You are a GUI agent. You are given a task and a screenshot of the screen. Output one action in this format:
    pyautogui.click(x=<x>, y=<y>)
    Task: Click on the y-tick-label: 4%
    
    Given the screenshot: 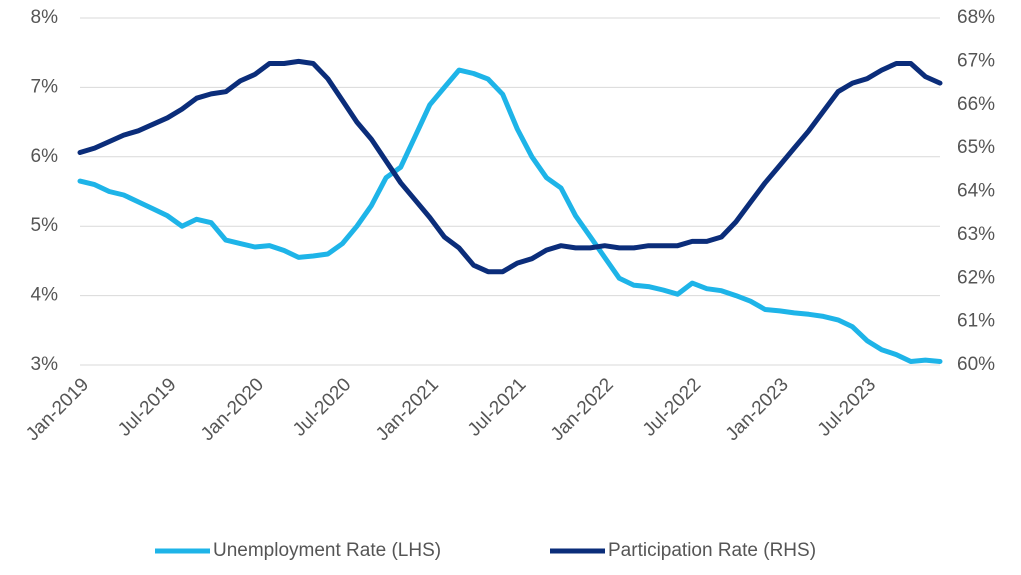 What is the action you would take?
    pyautogui.click(x=45, y=295)
    